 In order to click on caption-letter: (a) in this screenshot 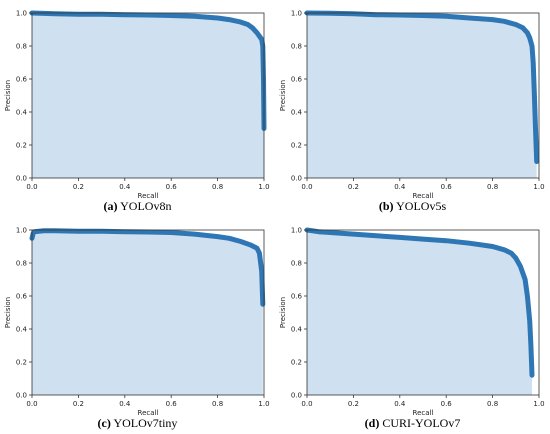, I will do `click(110, 206)`.